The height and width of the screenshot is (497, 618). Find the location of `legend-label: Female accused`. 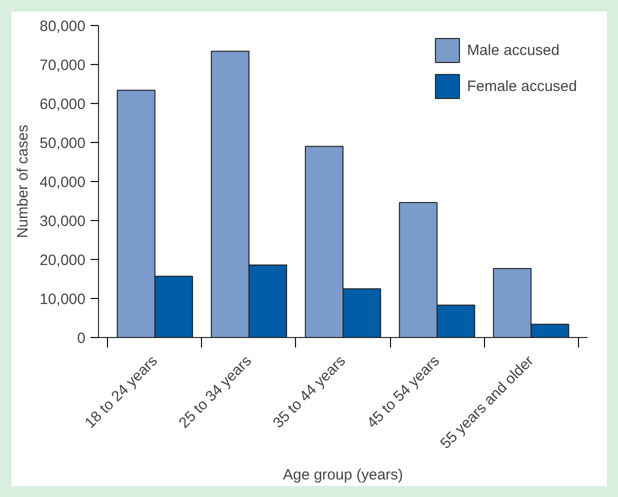

legend-label: Female accused is located at coordinates (521, 86).